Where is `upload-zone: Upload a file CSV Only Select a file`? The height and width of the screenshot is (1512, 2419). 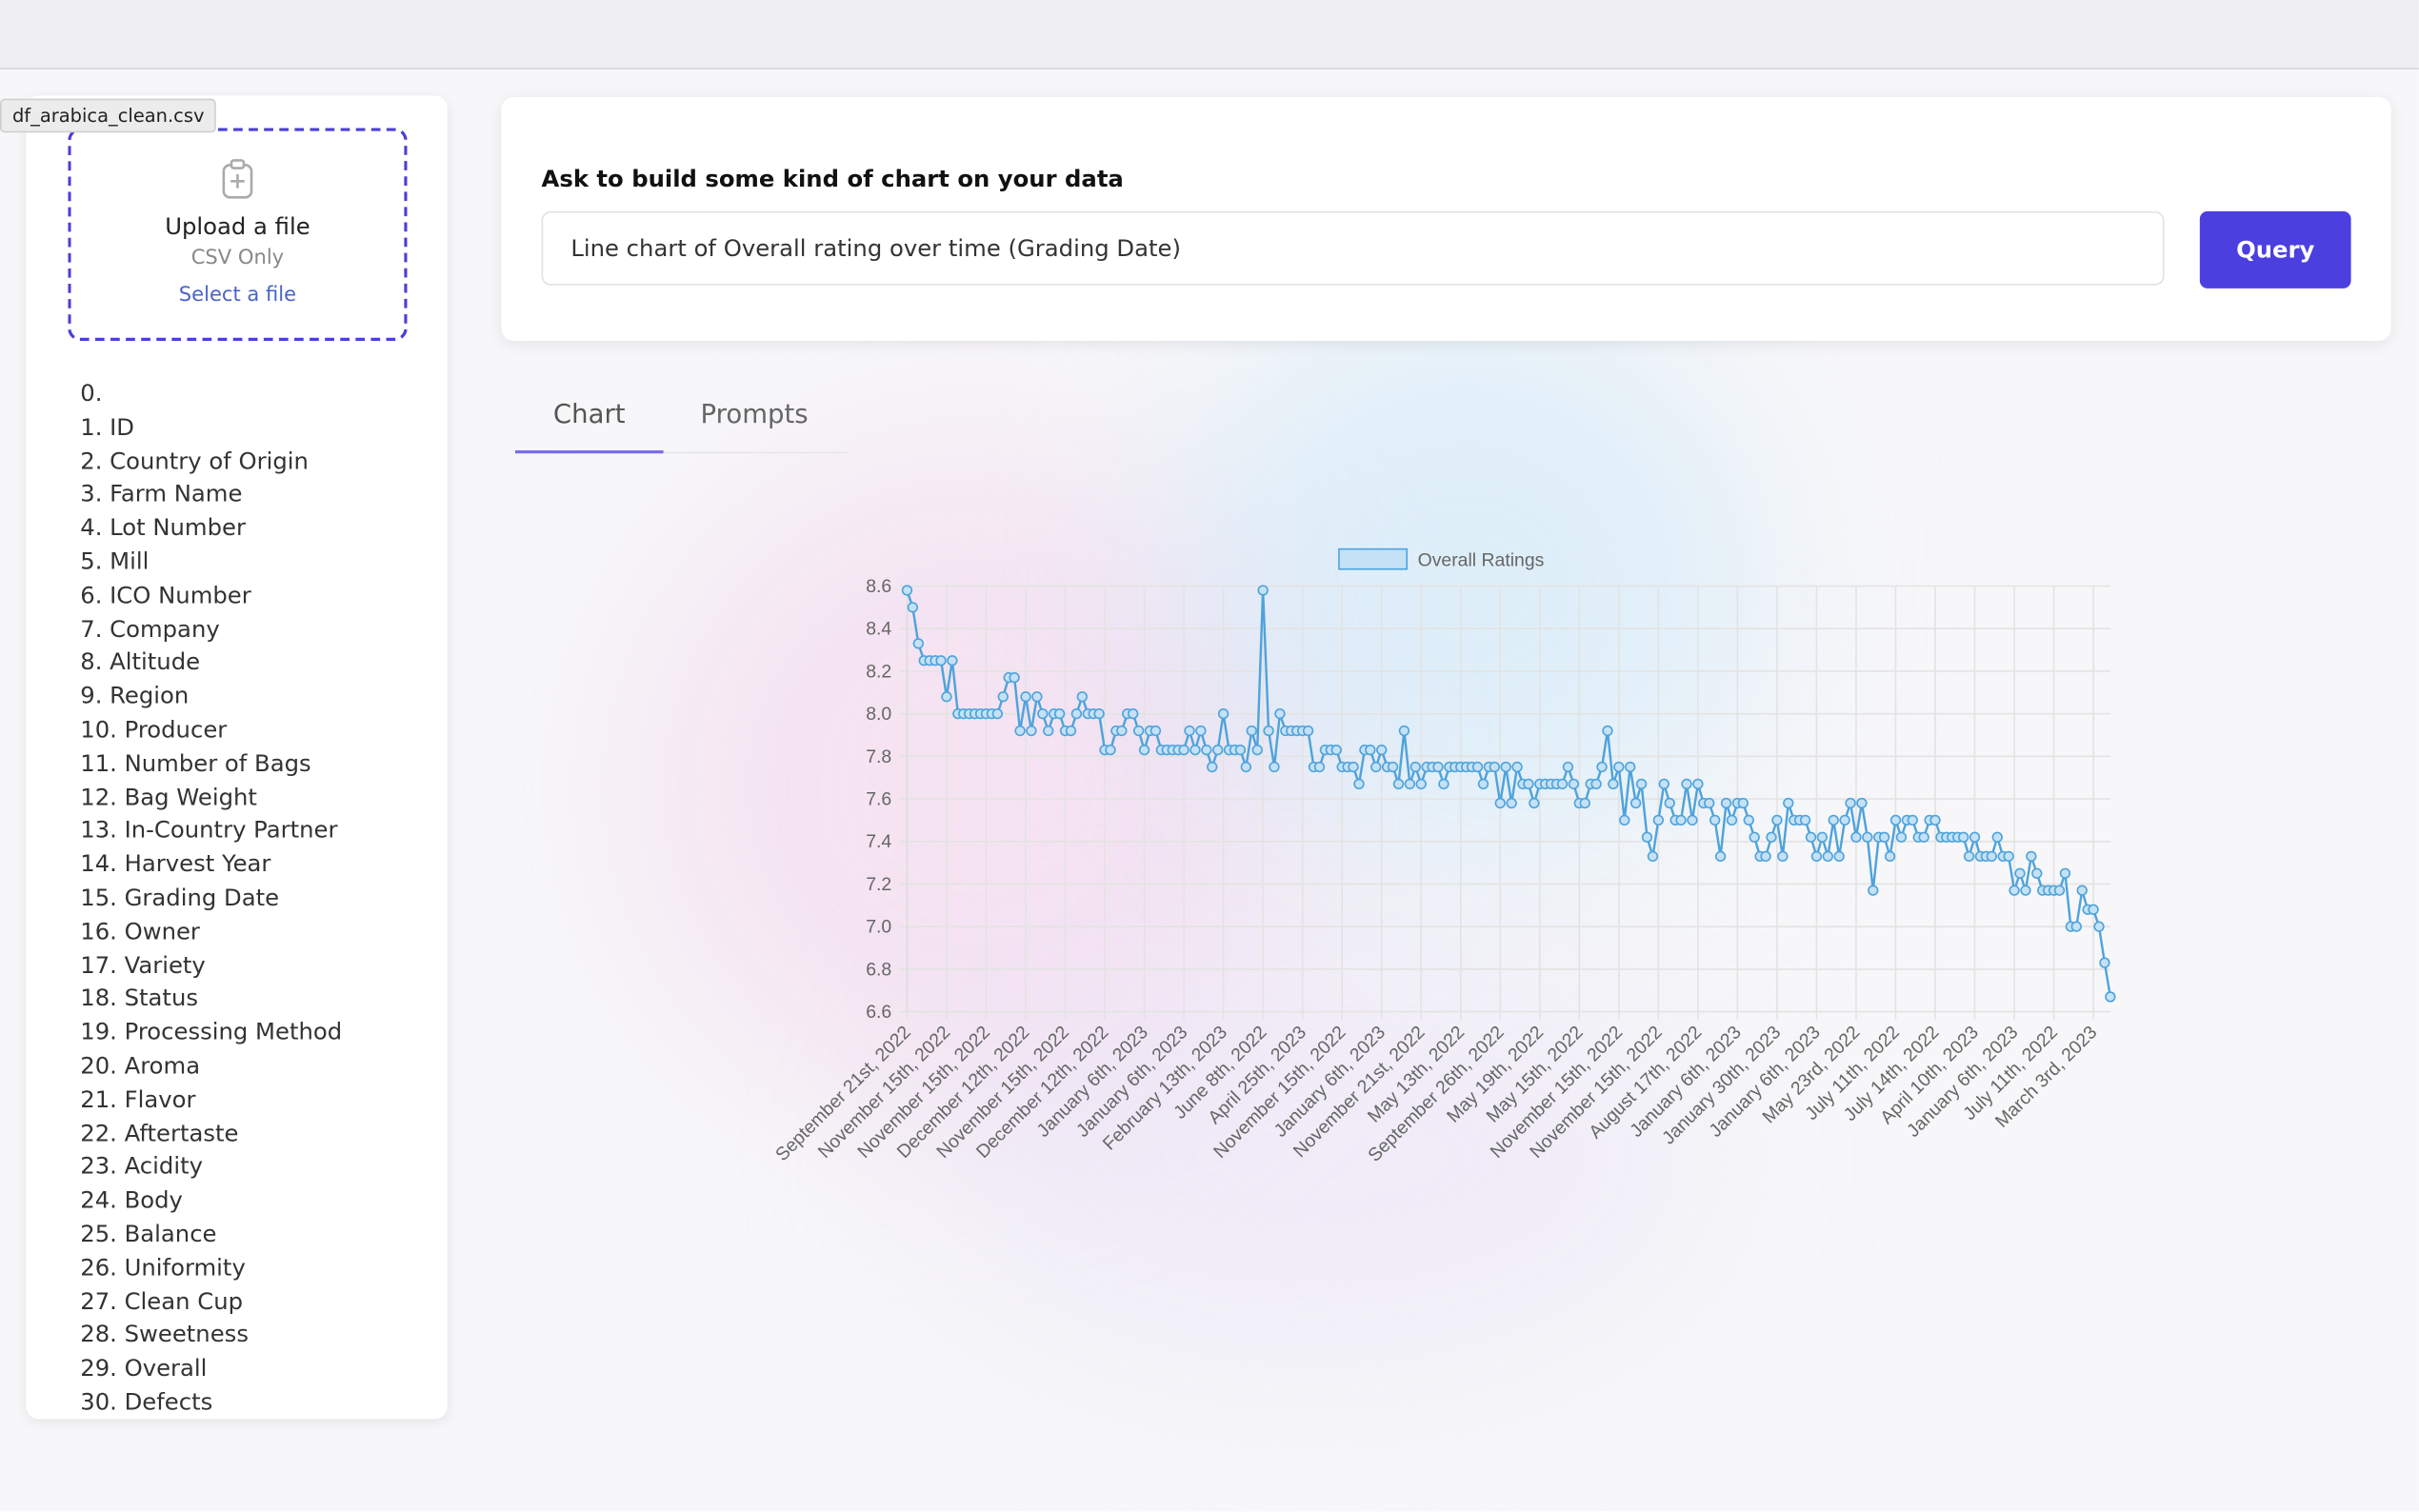
upload-zone: Upload a file CSV Only Select a file is located at coordinates (238, 234).